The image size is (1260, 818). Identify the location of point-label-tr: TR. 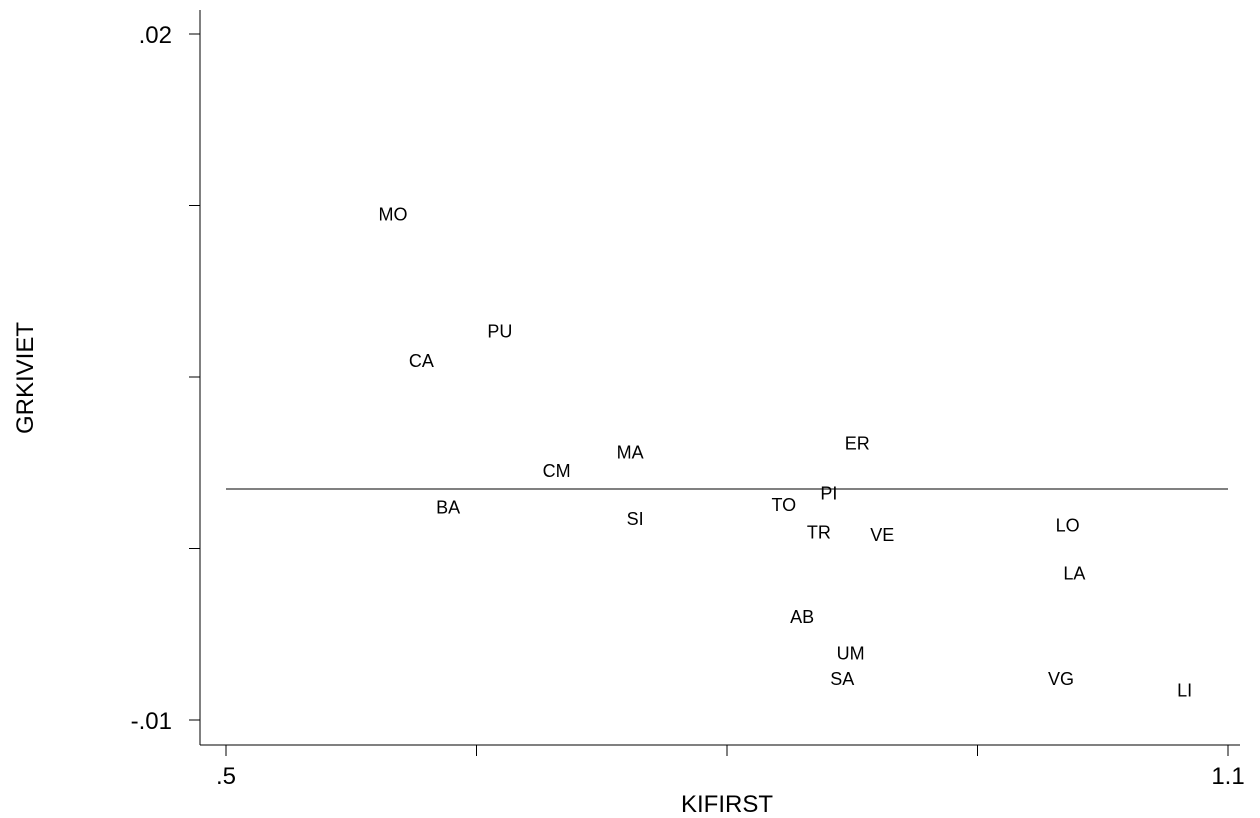
(819, 532).